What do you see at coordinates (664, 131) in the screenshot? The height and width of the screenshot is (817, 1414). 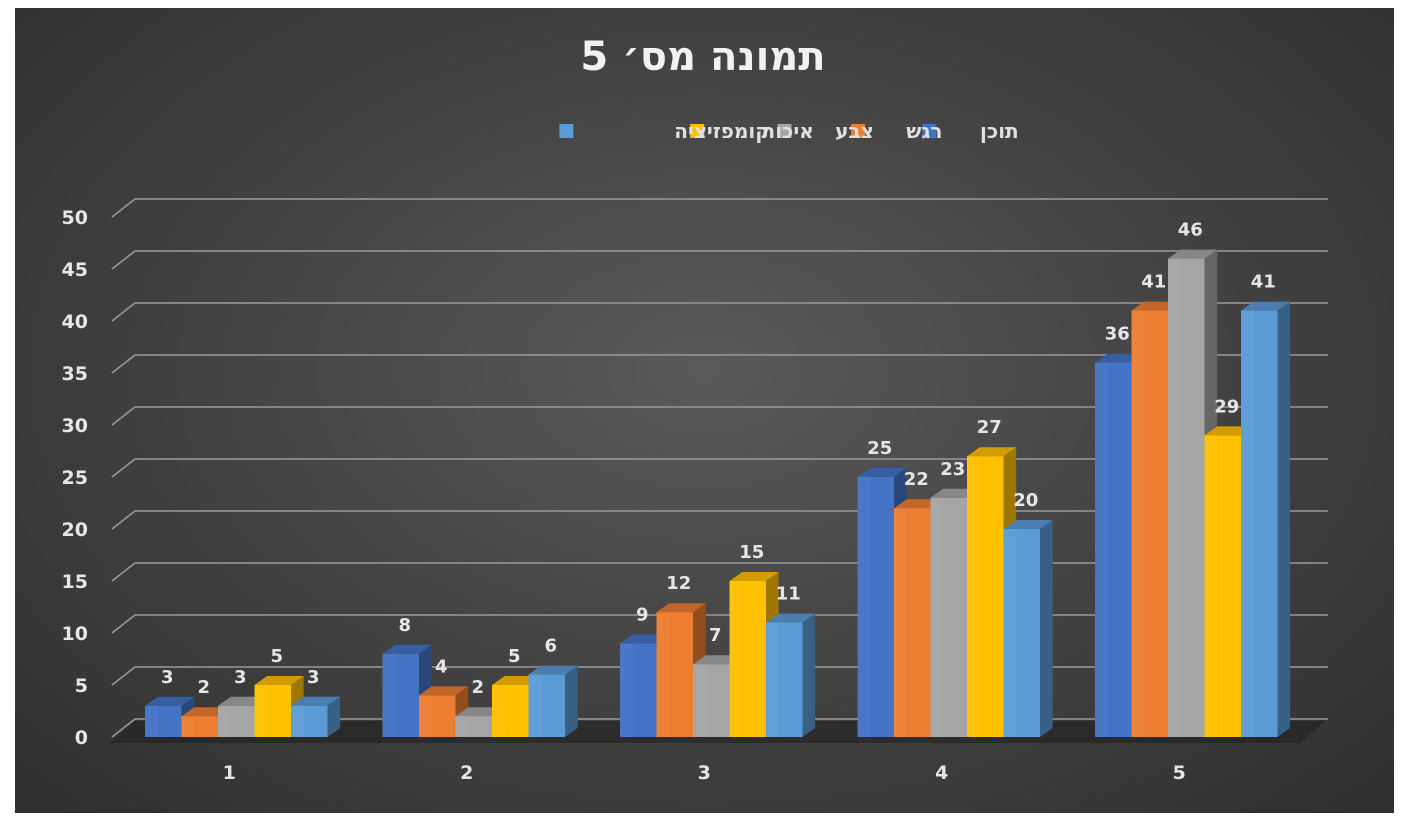 I see `legend-item: קומפזיציה` at bounding box center [664, 131].